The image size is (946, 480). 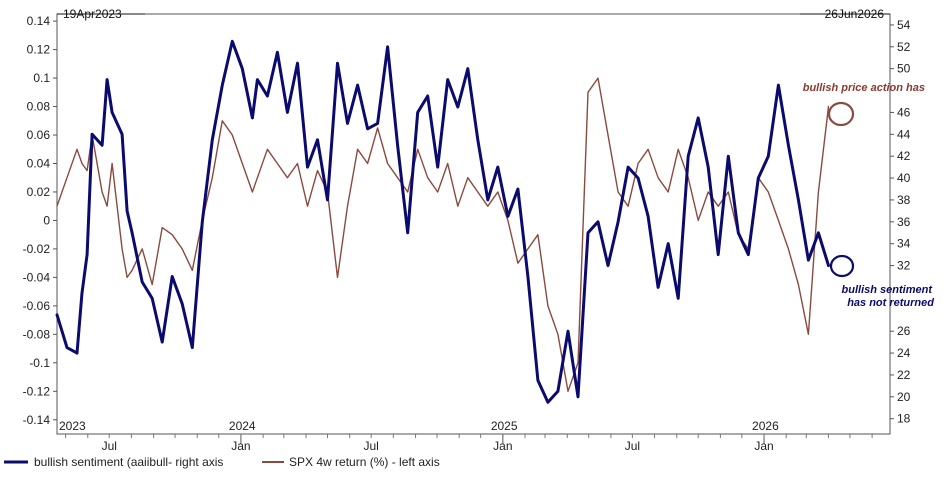 I want to click on legend-label-sentiment: bullish sentiment (aaiibull- right axis, so click(x=128, y=462).